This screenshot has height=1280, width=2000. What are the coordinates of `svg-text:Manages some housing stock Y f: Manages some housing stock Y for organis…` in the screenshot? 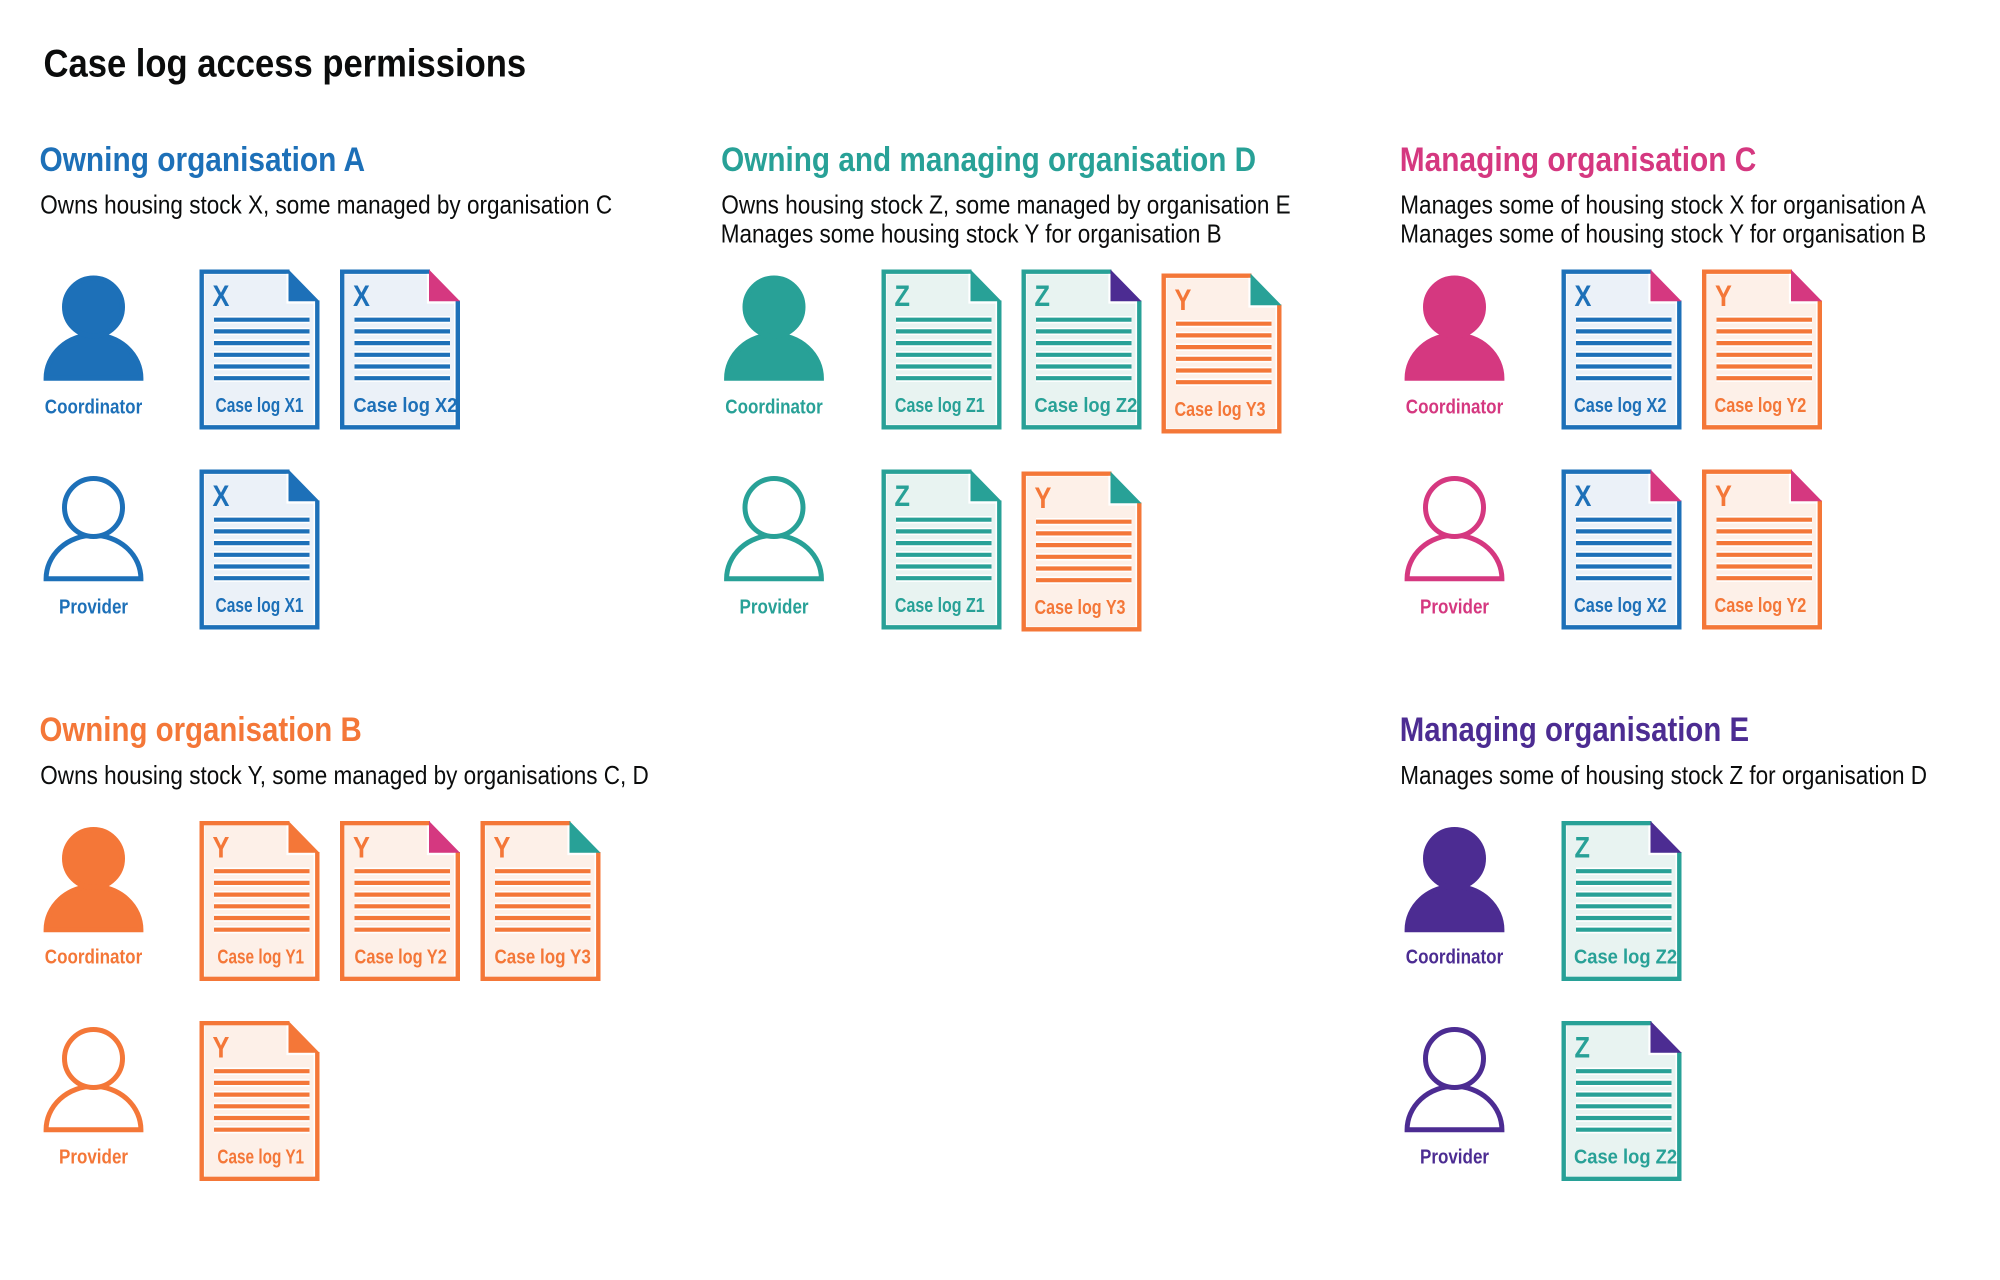 It's located at (971, 234).